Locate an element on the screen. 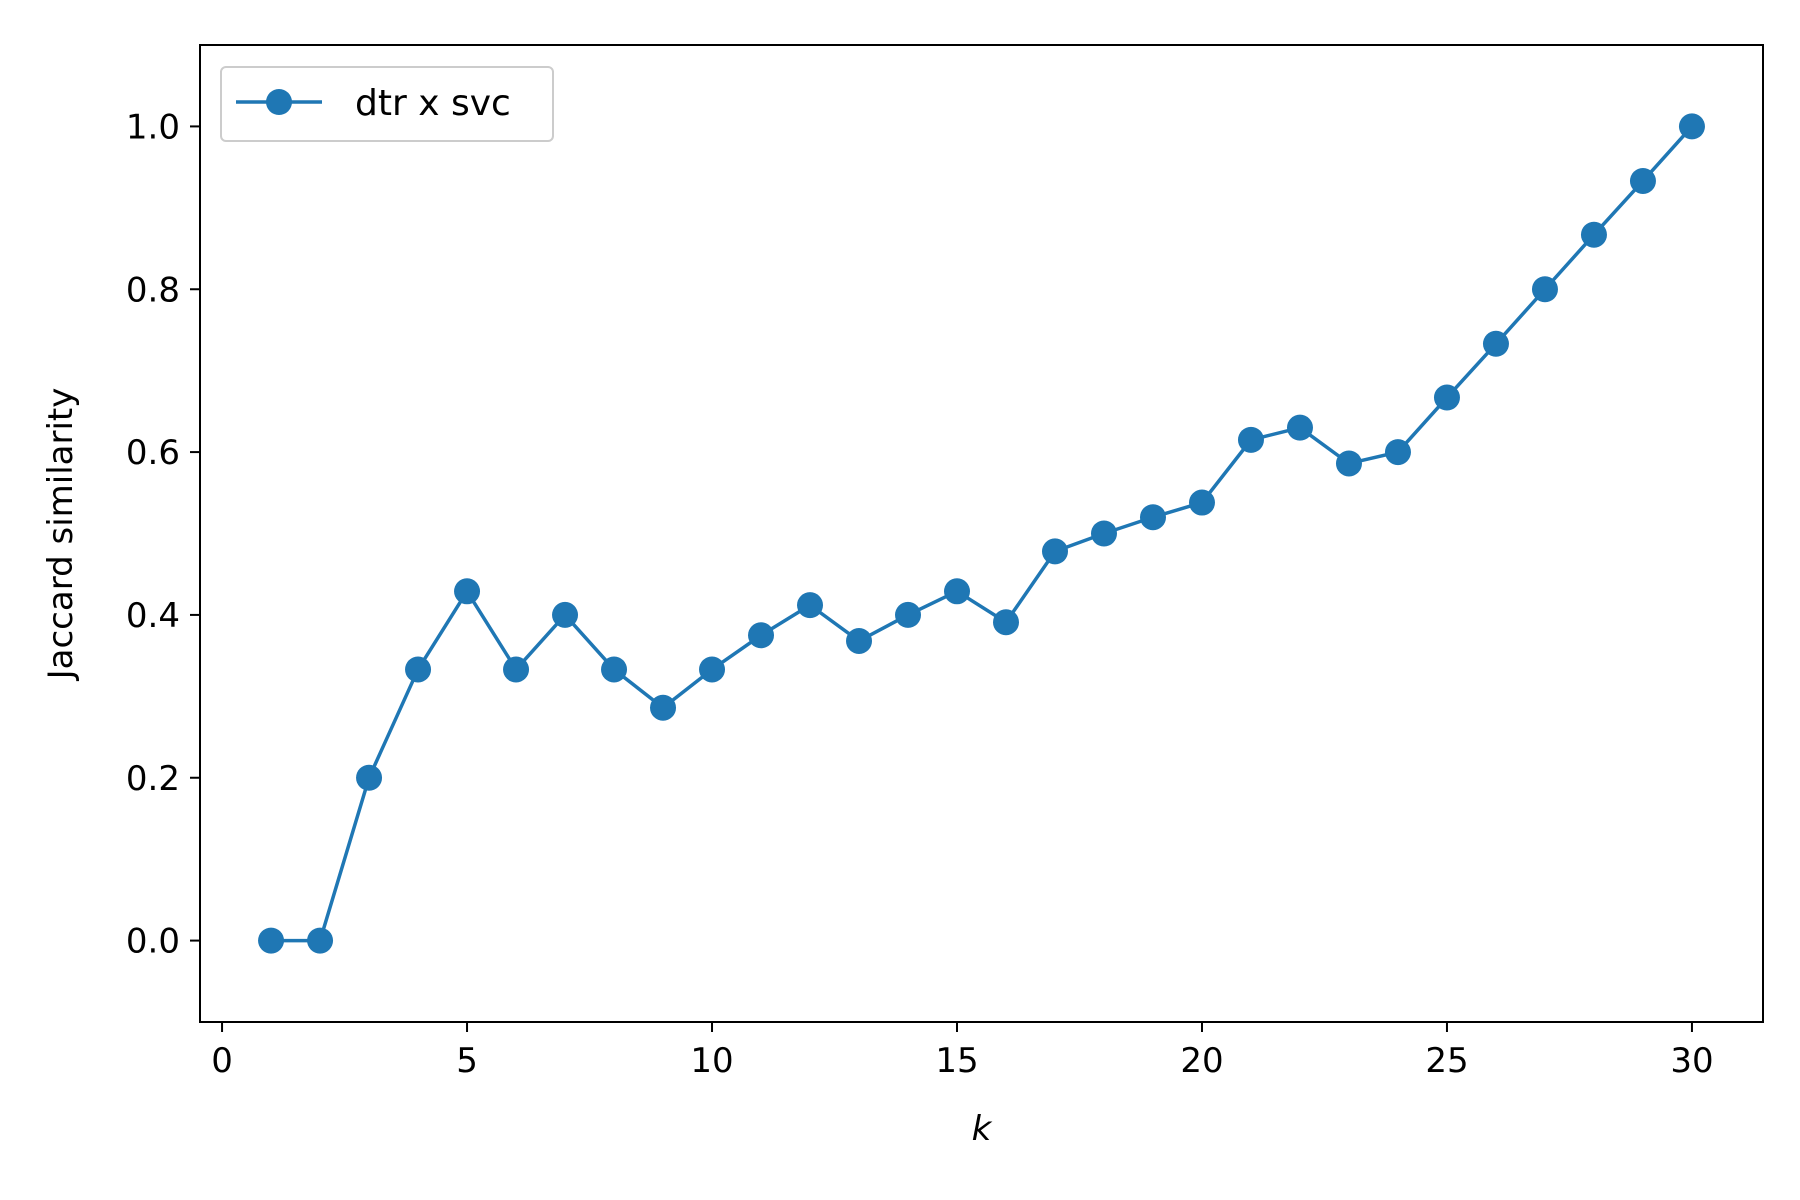 This screenshot has width=1800, height=1200. legend-box is located at coordinates (387, 104).